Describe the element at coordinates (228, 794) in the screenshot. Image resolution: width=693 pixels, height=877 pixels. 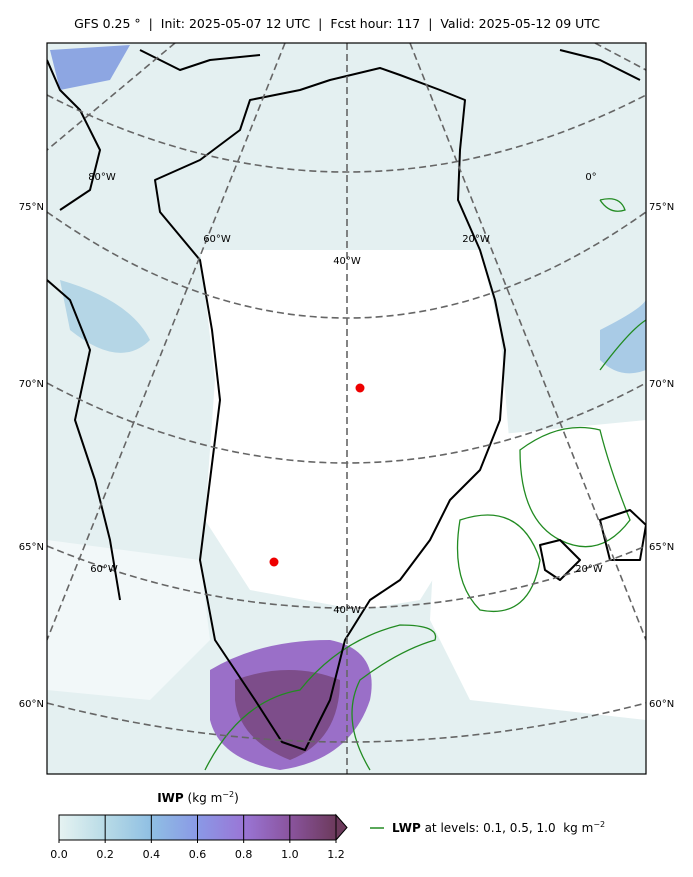
I see `colorbar-unit-exp: −2` at that location.